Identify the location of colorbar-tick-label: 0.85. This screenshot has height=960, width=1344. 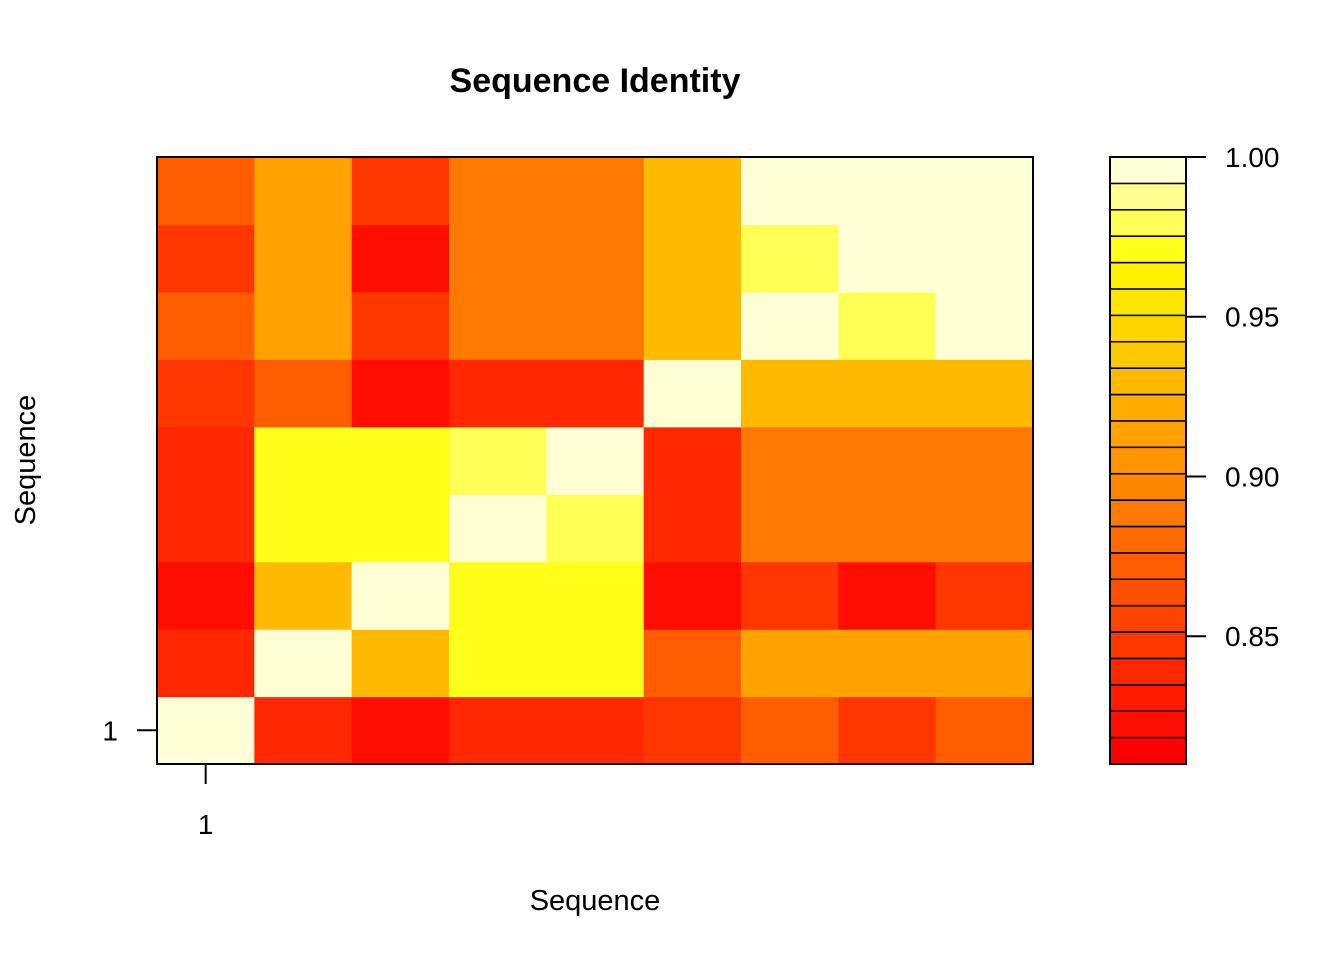
(1252, 636).